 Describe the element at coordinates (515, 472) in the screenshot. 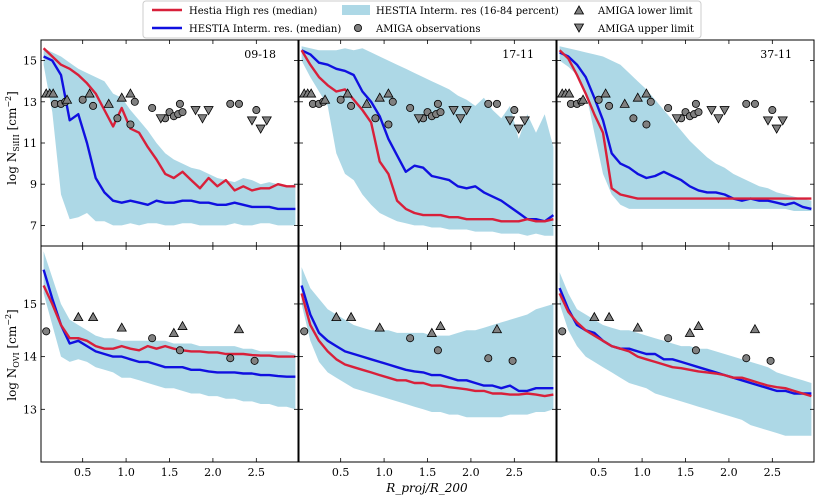

I see `xtick-label-c1-4: 2.5` at that location.